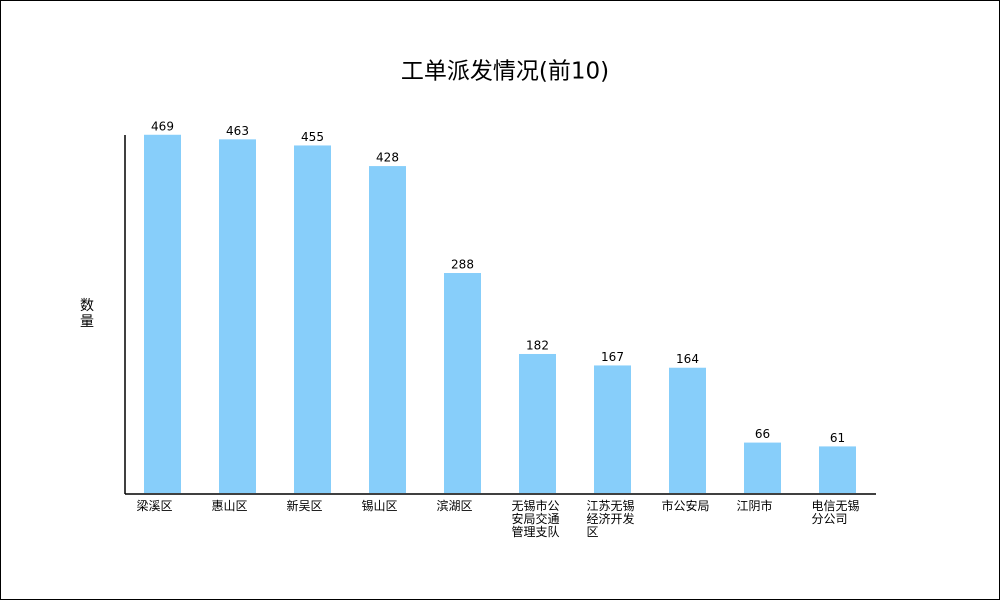  I want to click on x-tick-label: 江阴市, so click(754, 506).